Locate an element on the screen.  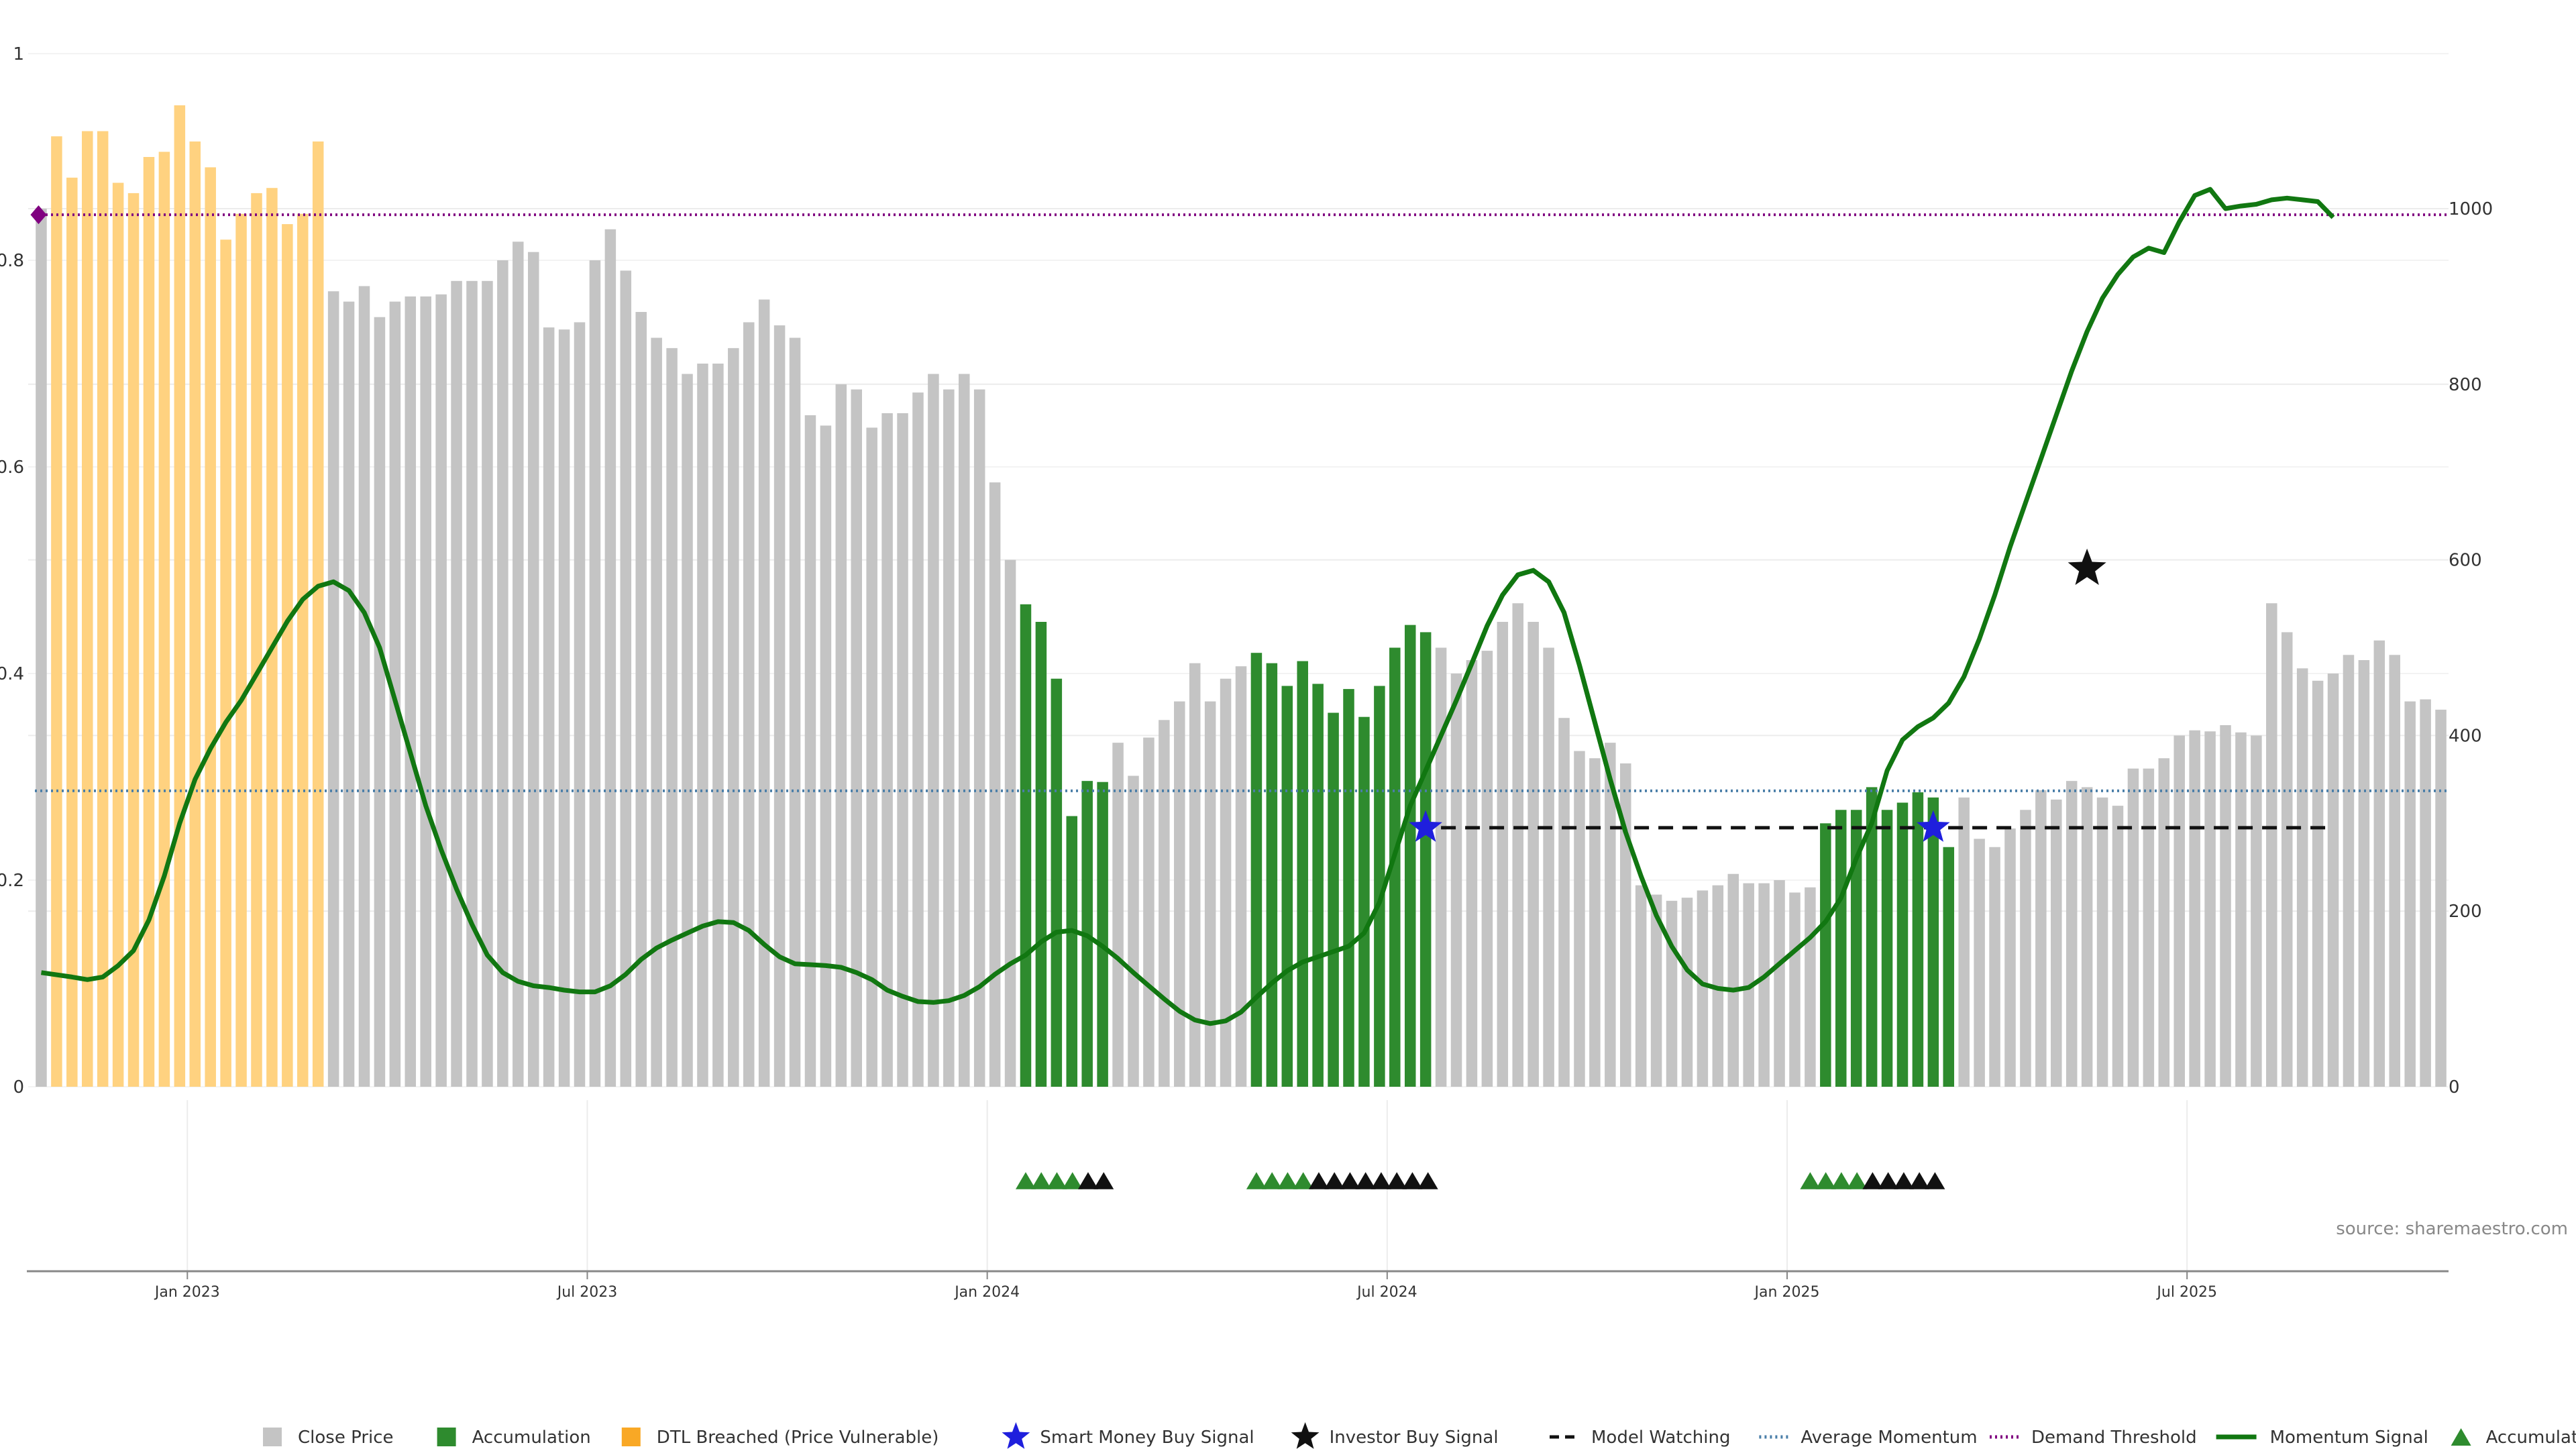
x-axis-tick-label: Jan 2025 is located at coordinates (1787, 1292).